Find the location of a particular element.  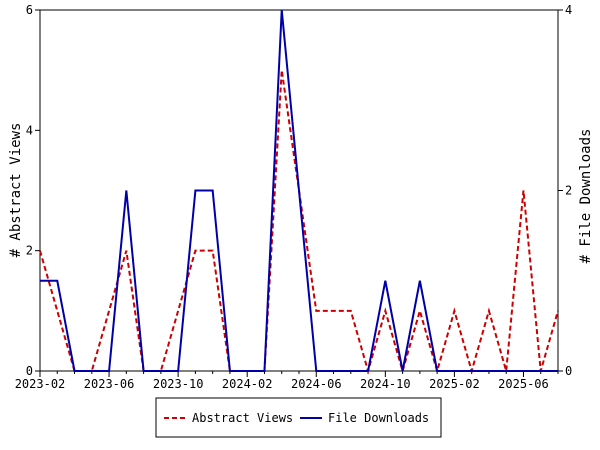

y-tick-label: 2 is located at coordinates (29, 251).